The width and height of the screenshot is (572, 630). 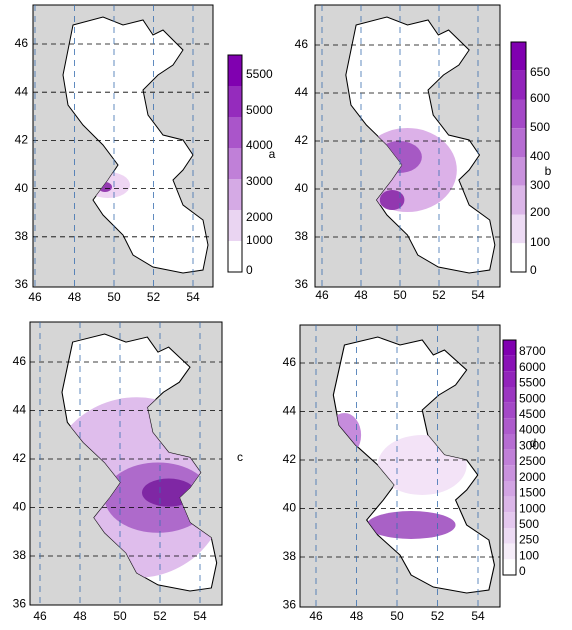 What do you see at coordinates (392, 200) in the screenshot?
I see `concentration-area` at bounding box center [392, 200].